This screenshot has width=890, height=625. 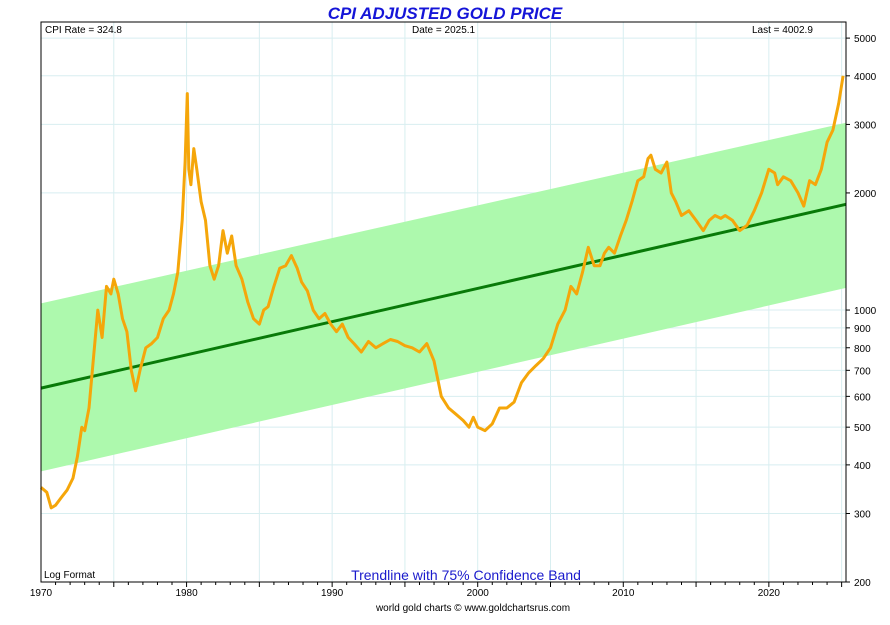 I want to click on x-tick-label: 1990, so click(x=332, y=593).